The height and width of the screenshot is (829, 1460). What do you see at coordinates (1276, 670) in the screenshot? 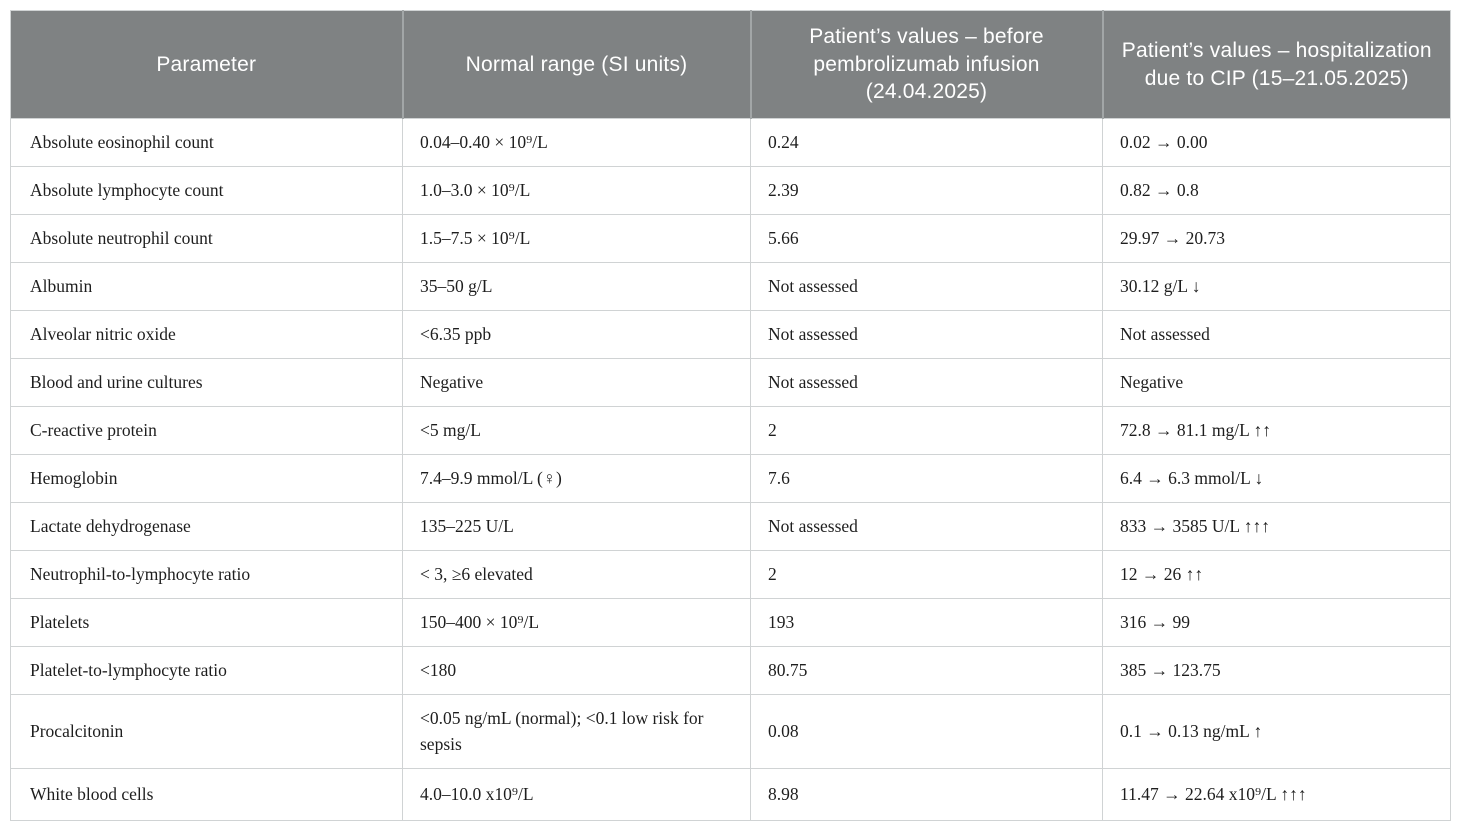
I see `cell-value-hospitalization: 385 → 123.75` at bounding box center [1276, 670].